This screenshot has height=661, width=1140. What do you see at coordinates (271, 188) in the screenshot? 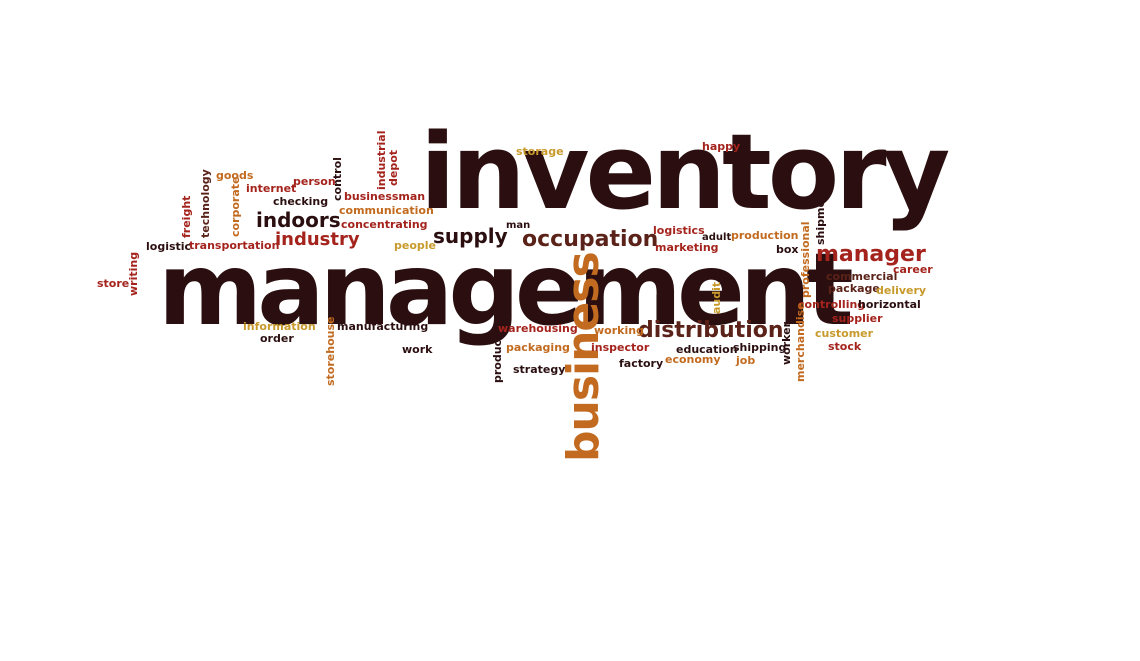
I see `word-internet: internet` at bounding box center [271, 188].